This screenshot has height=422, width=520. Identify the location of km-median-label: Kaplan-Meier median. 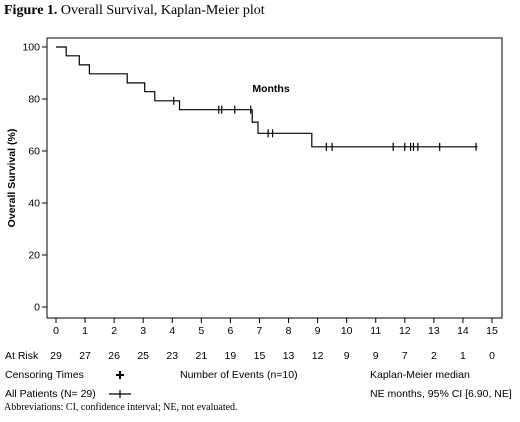
(420, 375).